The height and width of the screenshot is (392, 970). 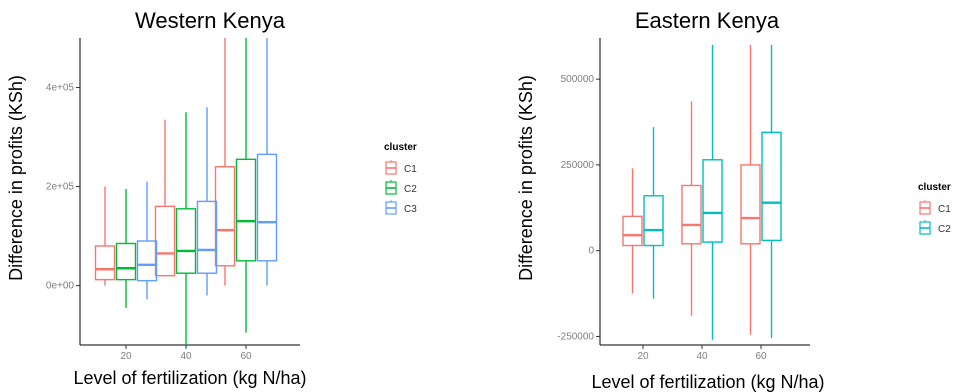 I want to click on y-tick-label: -250000, so click(x=575, y=336).